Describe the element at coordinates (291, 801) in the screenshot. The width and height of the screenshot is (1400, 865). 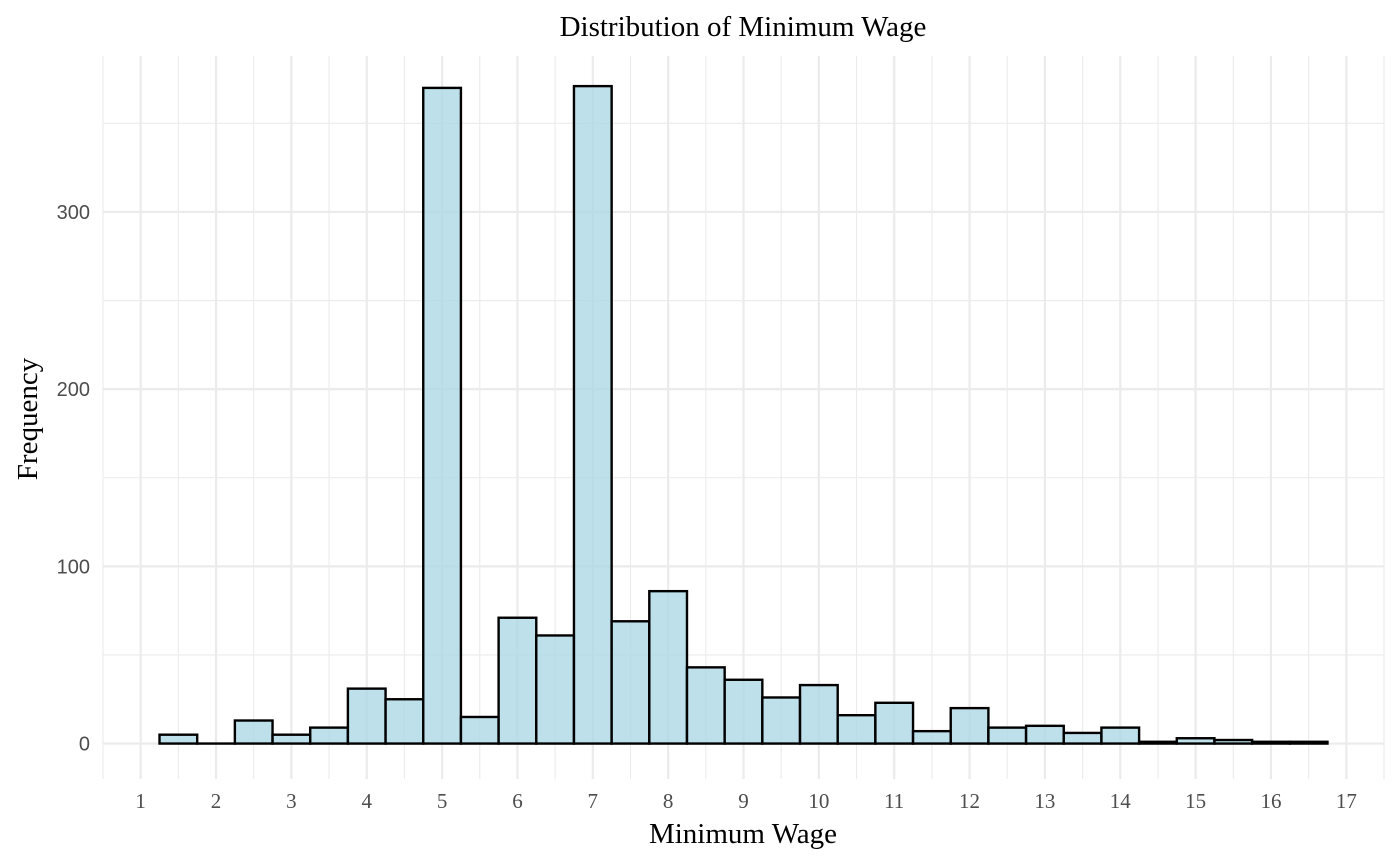
I see `x-tick-label: 3` at that location.